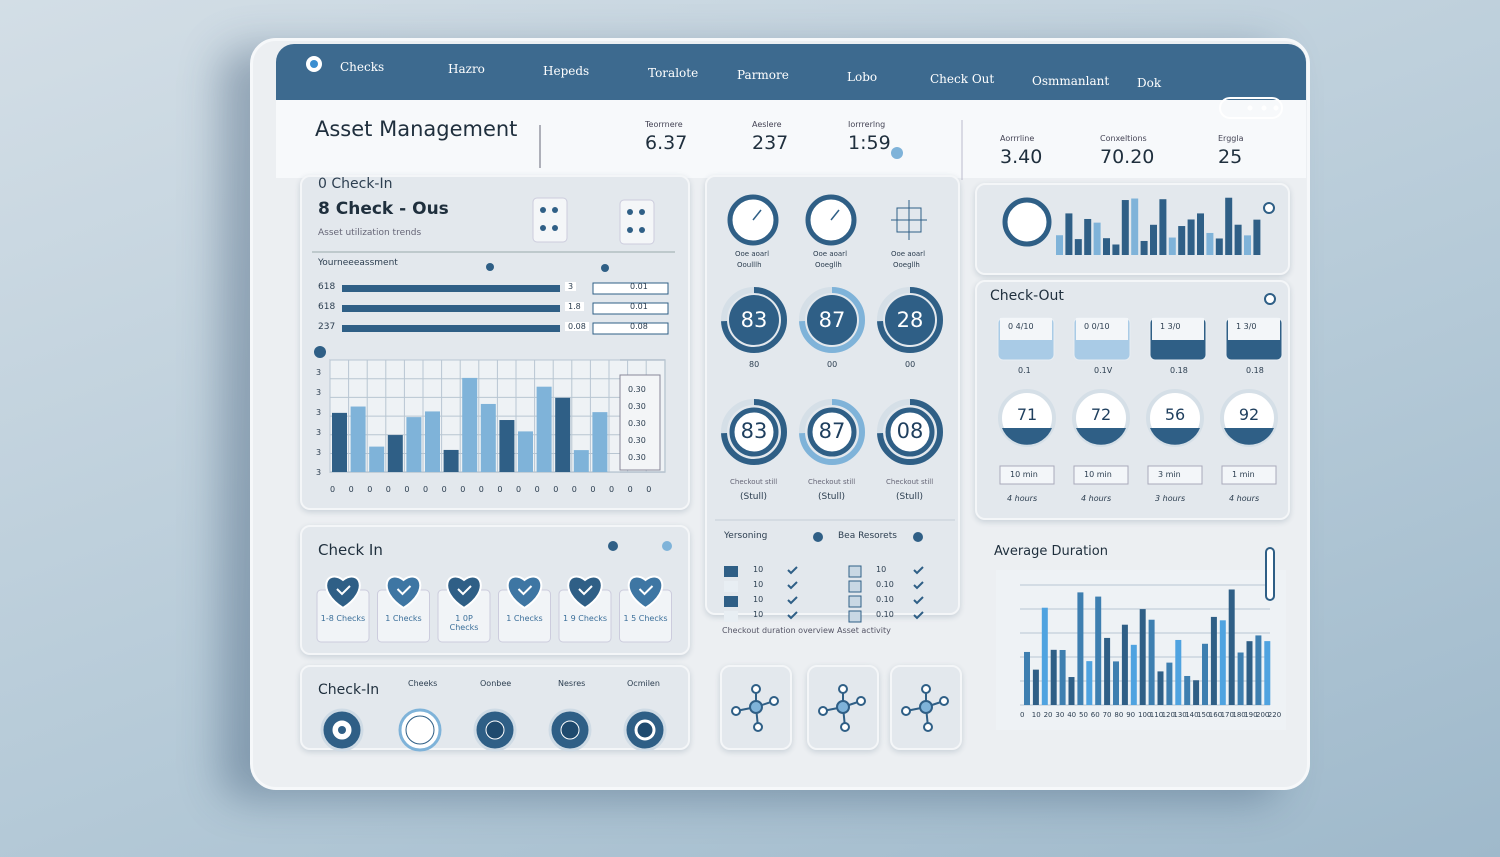  What do you see at coordinates (496, 683) in the screenshot?
I see `ring-label: Oonbee` at bounding box center [496, 683].